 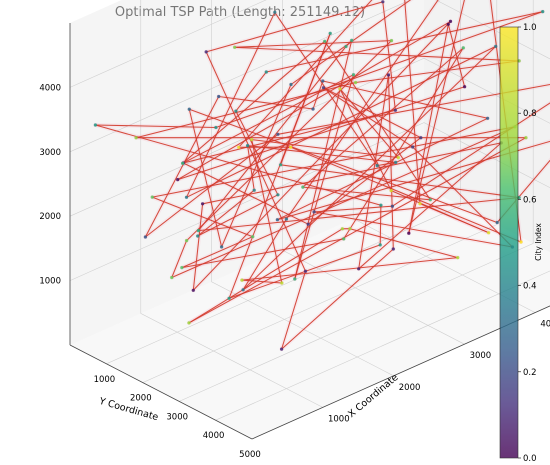 I want to click on z-tick-label: 4000, so click(x=50, y=88).